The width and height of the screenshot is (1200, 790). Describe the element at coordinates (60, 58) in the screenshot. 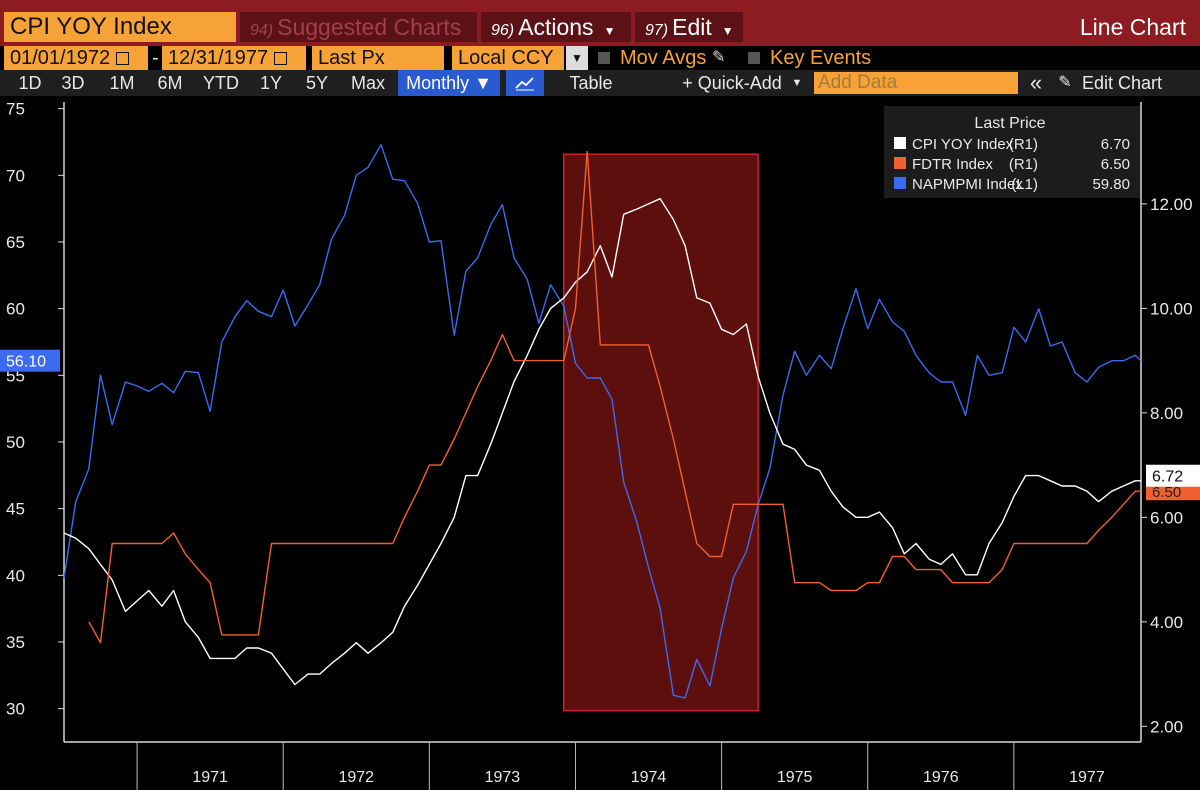

I see `start-date-value: 01/01/1972` at that location.